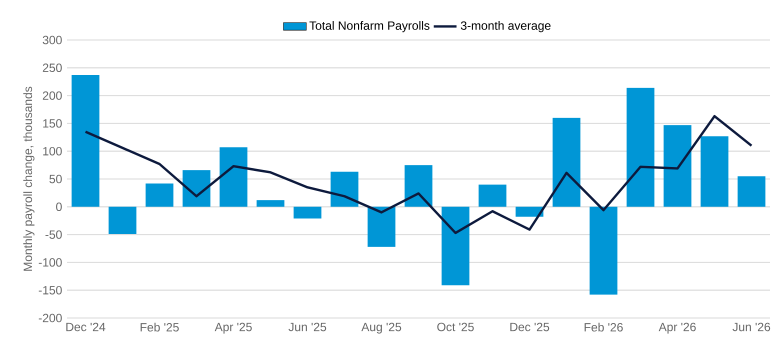 The height and width of the screenshot is (350, 780). What do you see at coordinates (55, 179) in the screenshot?
I see `y-tick-label: 50` at bounding box center [55, 179].